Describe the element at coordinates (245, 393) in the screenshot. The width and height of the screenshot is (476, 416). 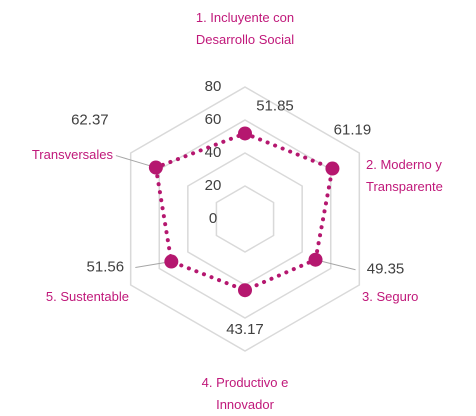
I see `category-label: 4. Productivo e Innovador` at that location.